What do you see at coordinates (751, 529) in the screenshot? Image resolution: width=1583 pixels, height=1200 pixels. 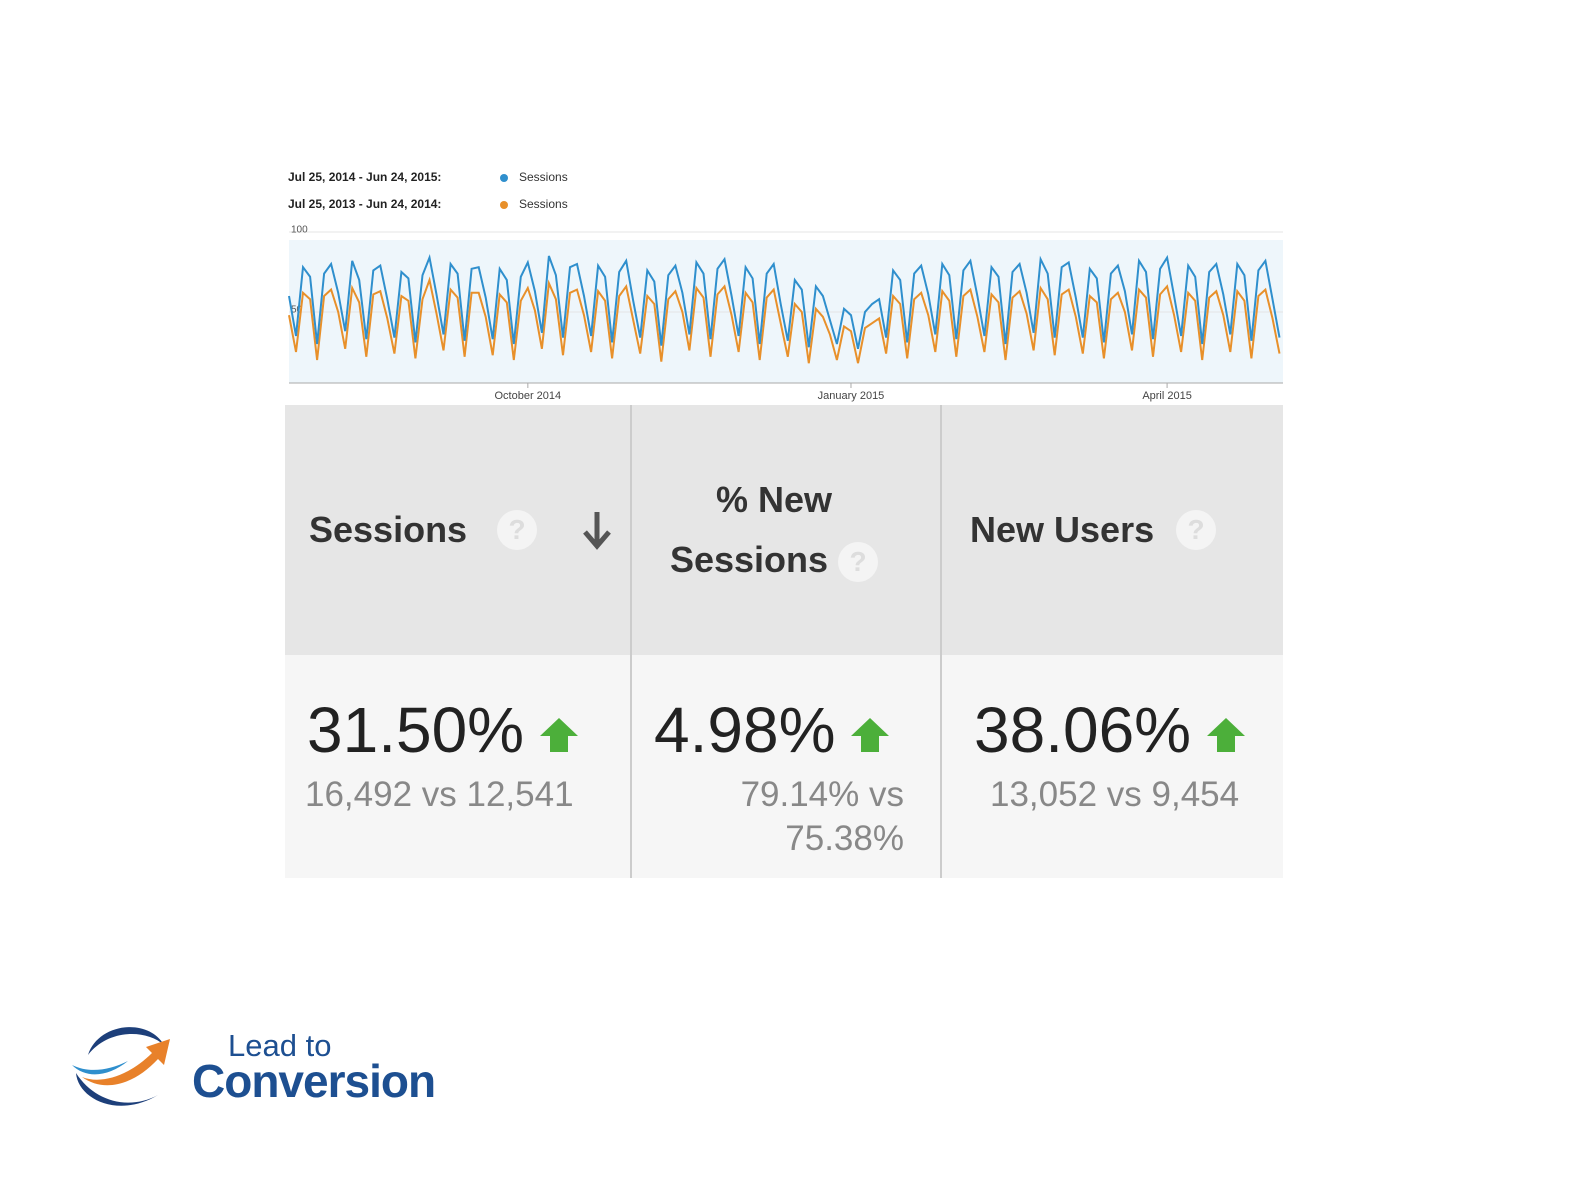 I see `header-text: % New Sessions` at bounding box center [751, 529].